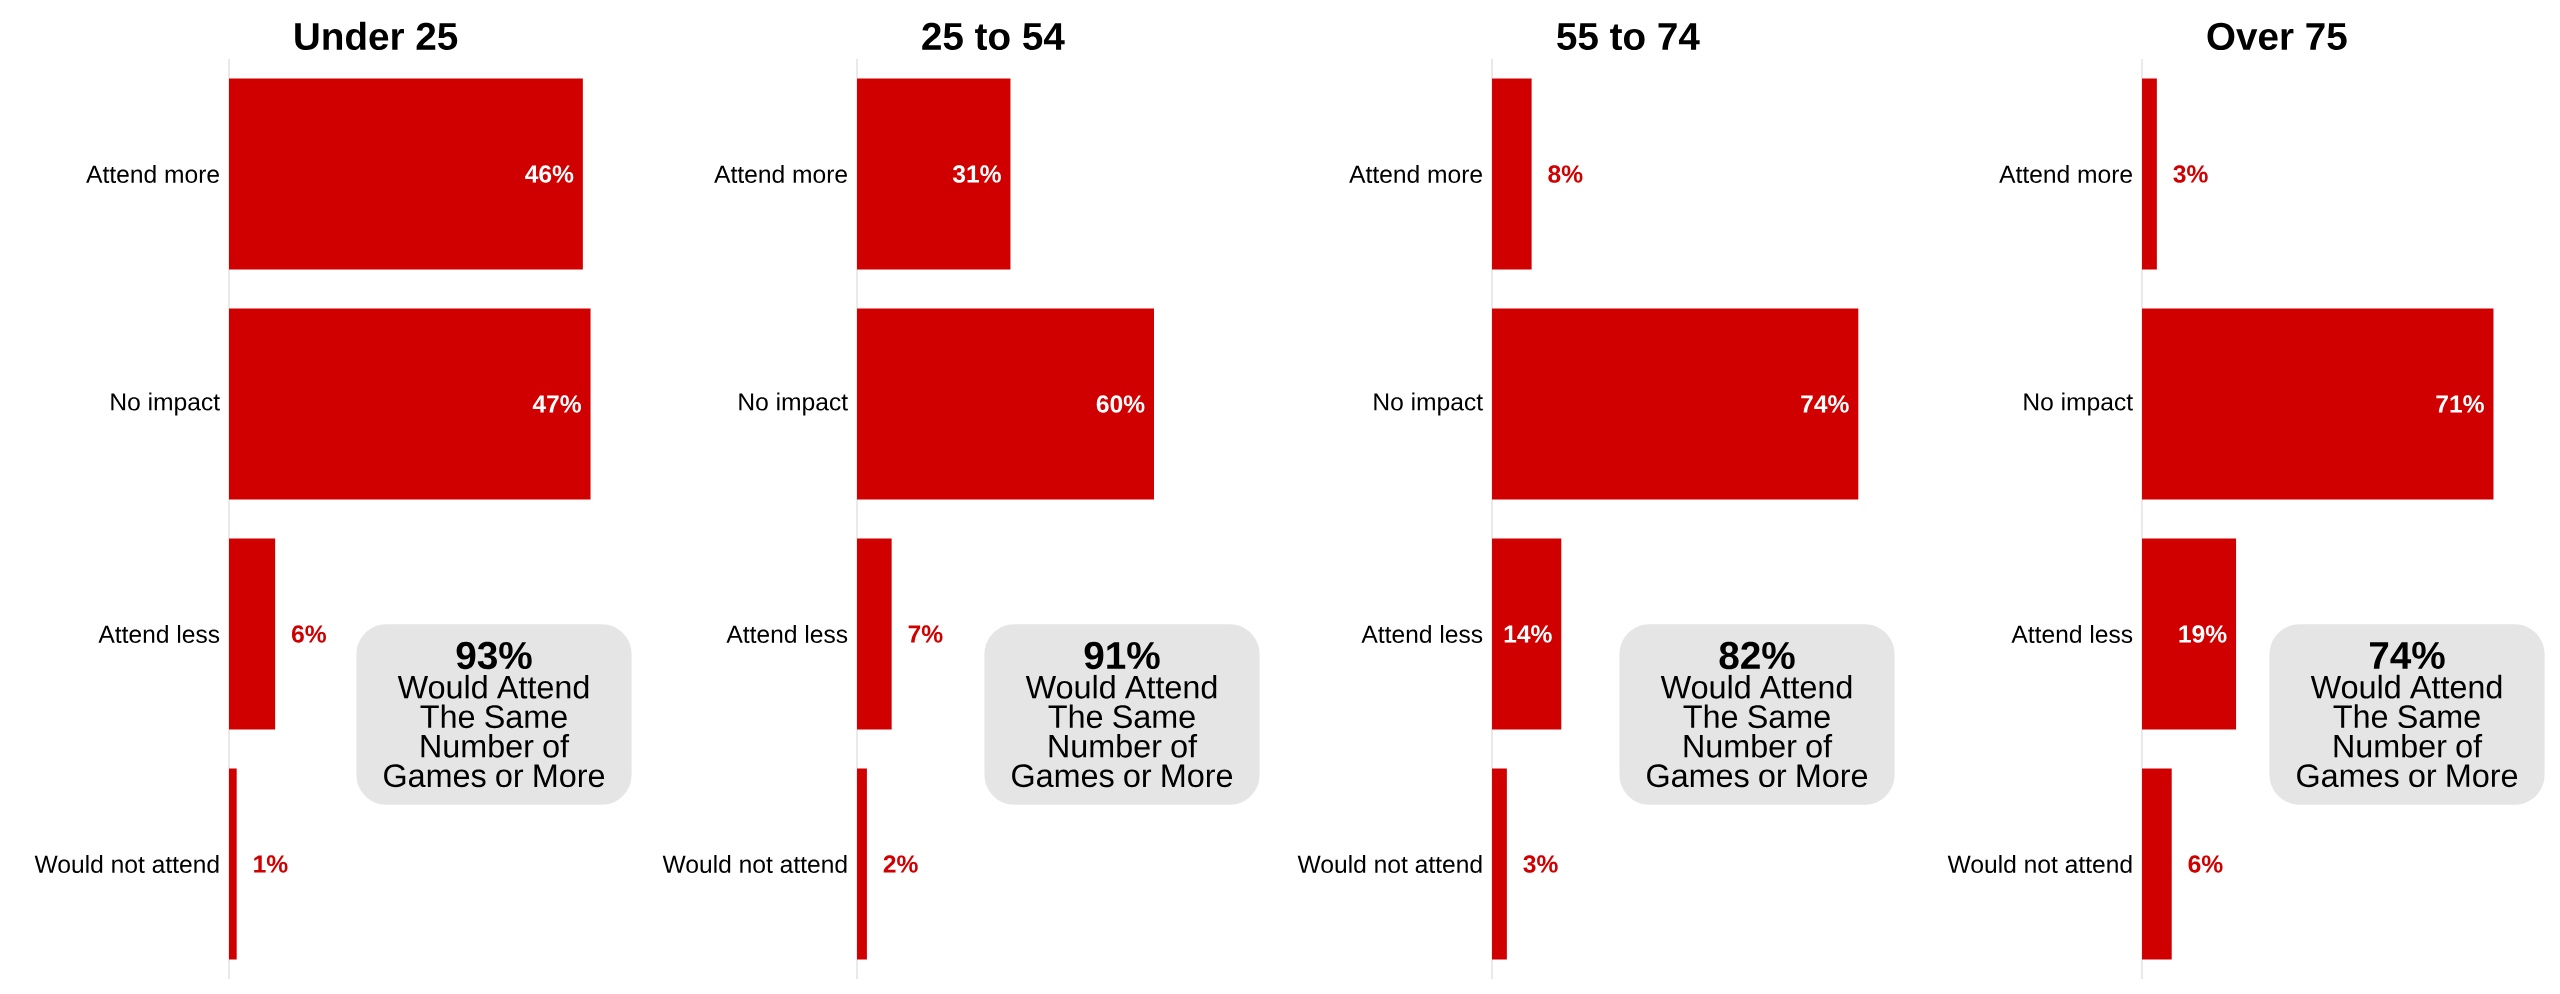 The image size is (2560, 994). Describe the element at coordinates (1120, 404) in the screenshot. I see `data-label: 60%` at that location.